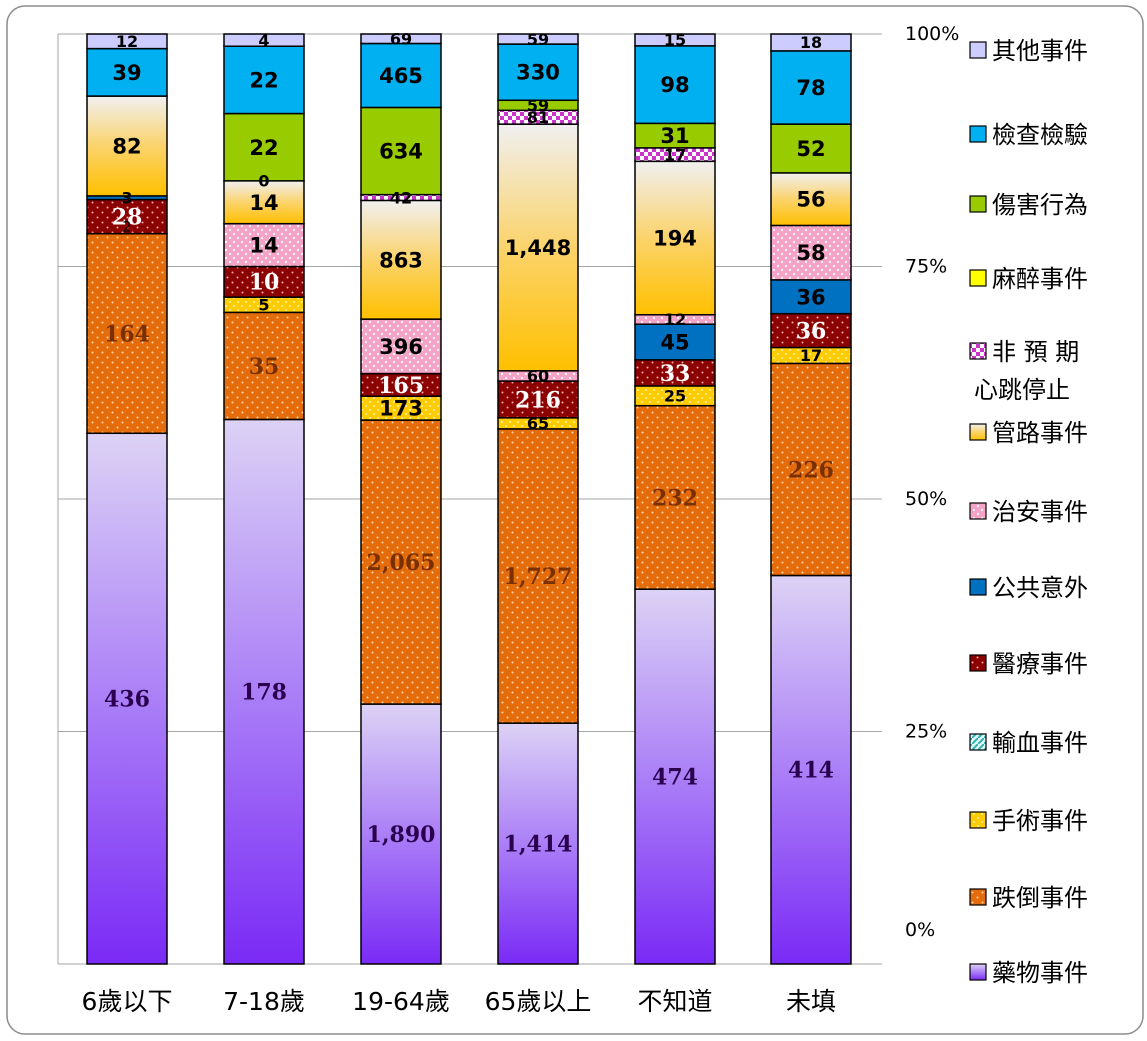  What do you see at coordinates (811, 331) in the screenshot?
I see `data-label-5-4: 36` at bounding box center [811, 331].